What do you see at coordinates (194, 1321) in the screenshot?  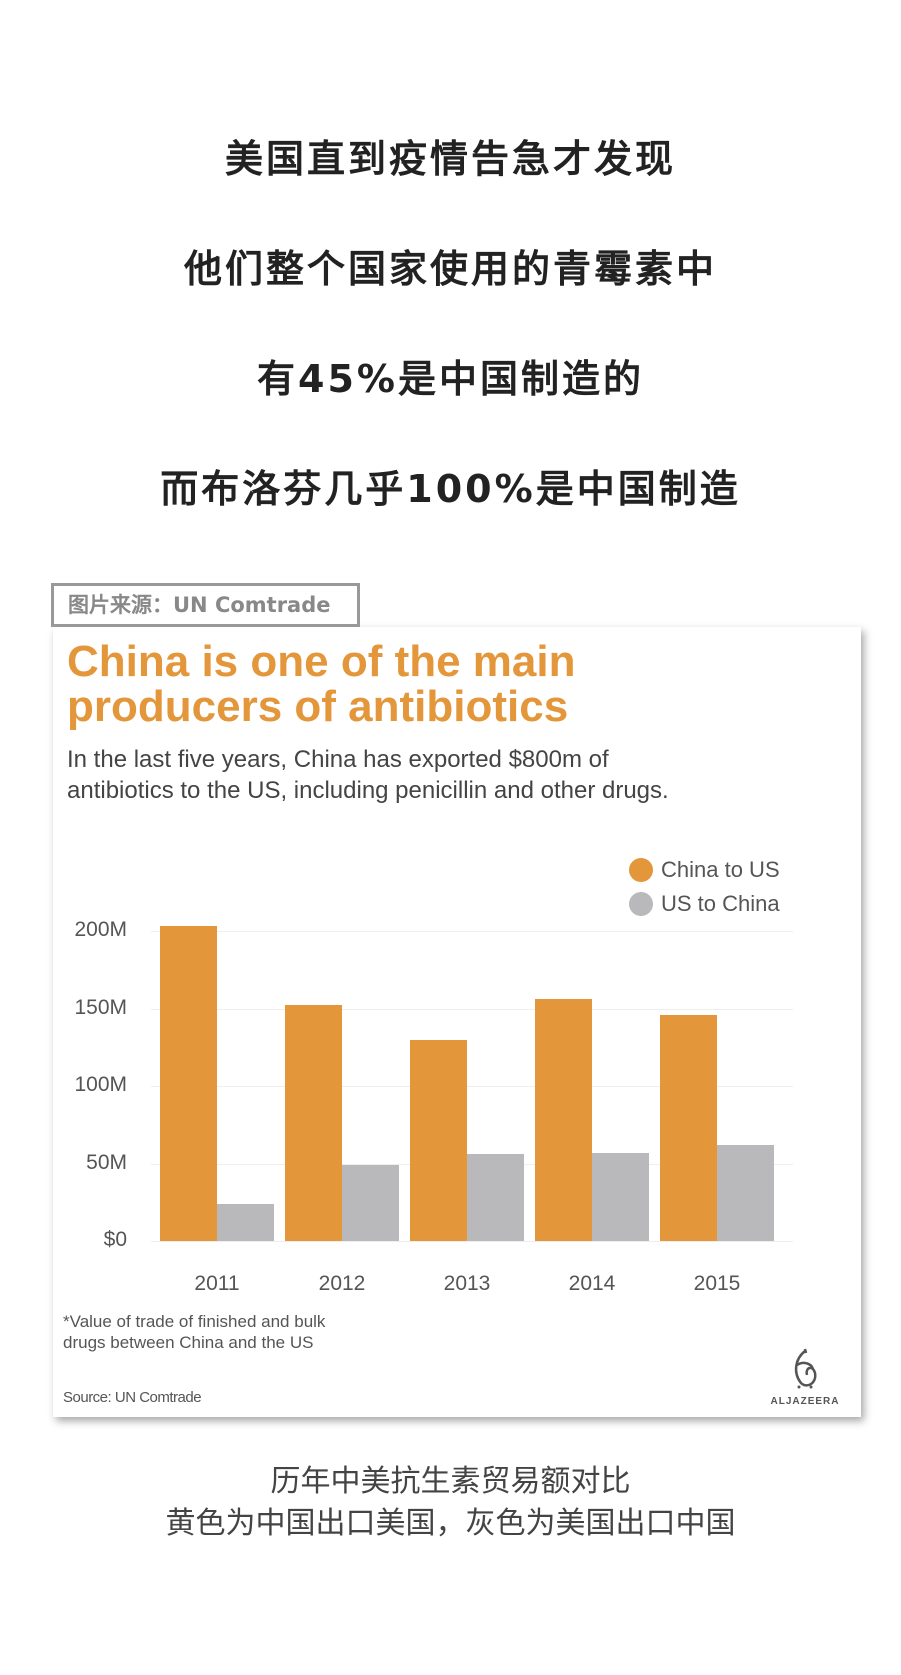 I see `footnote-line-1: *Value of trade of finished and bulk` at bounding box center [194, 1321].